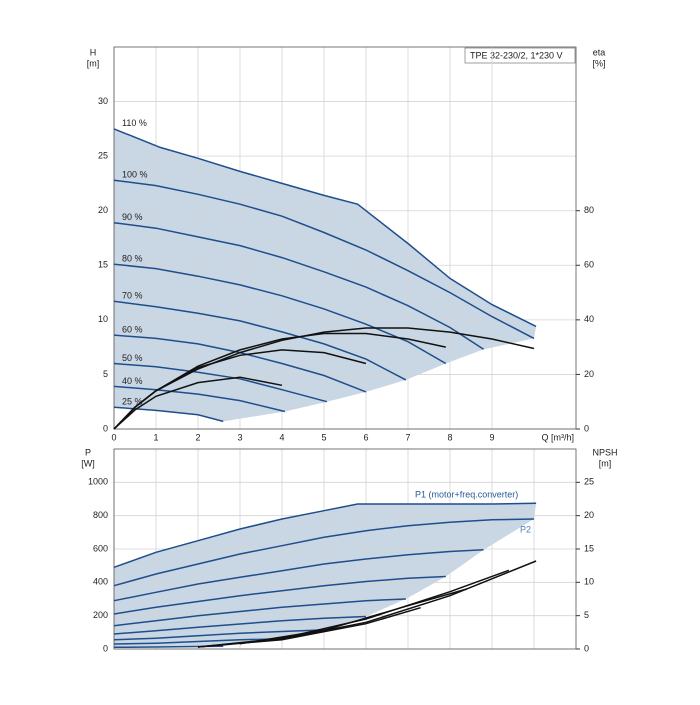  I want to click on y-tick-label: 30, so click(103, 101).